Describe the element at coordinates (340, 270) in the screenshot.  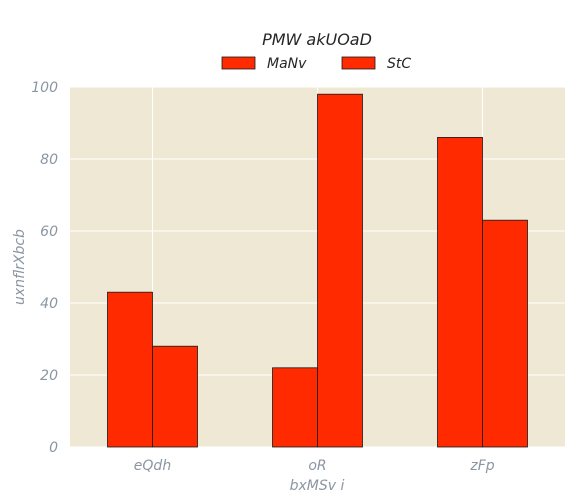
I see `bar-StC-oR` at that location.